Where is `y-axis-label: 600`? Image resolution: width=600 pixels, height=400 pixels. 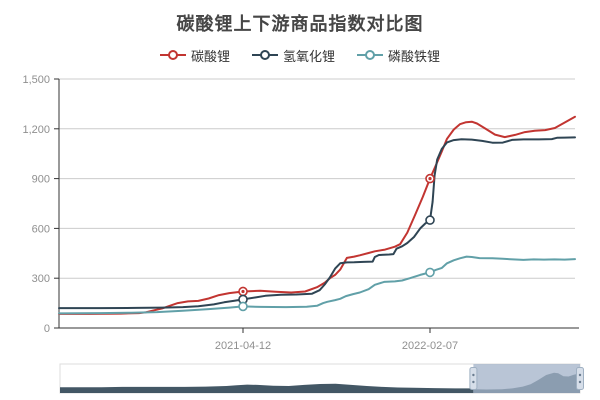
y-axis-label: 600 is located at coordinates (41, 229).